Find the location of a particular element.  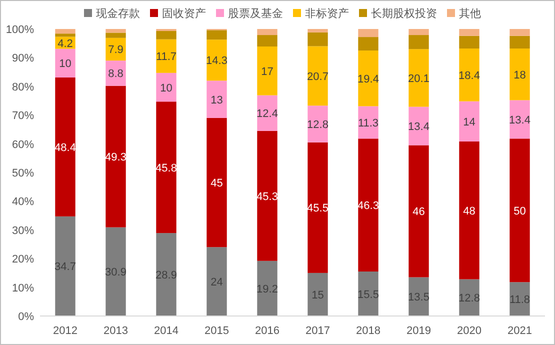

data-label: 49.3 is located at coordinates (115, 158).